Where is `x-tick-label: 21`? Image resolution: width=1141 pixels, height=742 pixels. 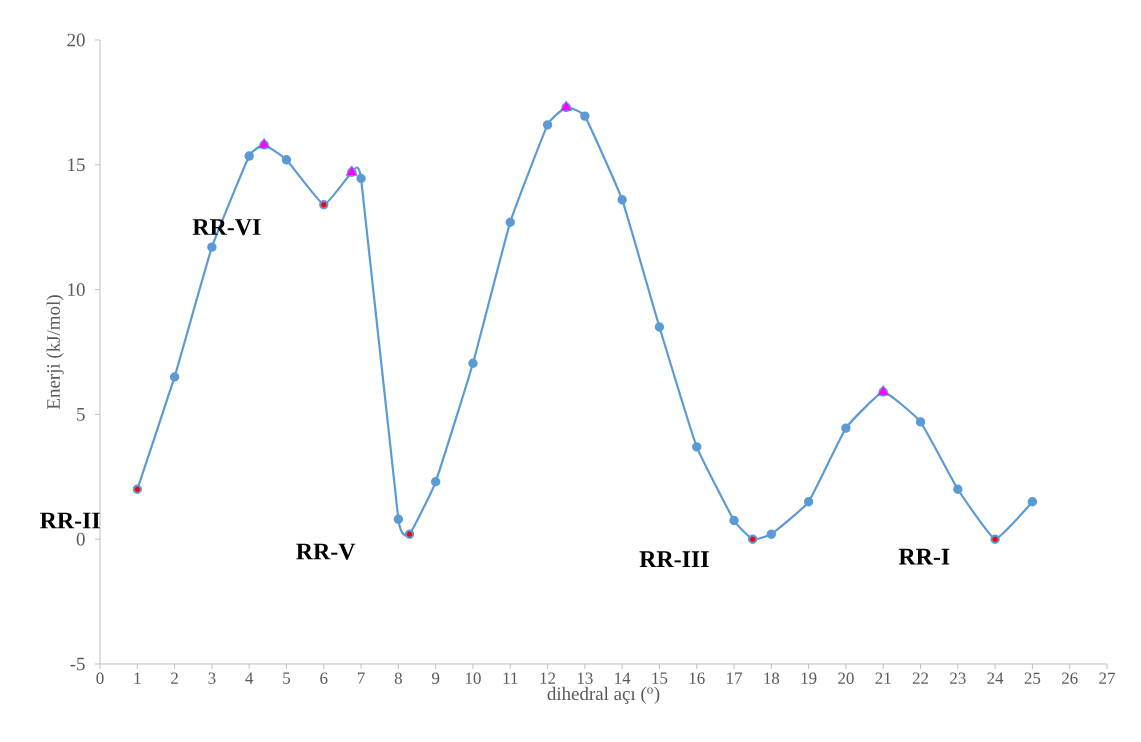 x-tick-label: 21 is located at coordinates (883, 678).